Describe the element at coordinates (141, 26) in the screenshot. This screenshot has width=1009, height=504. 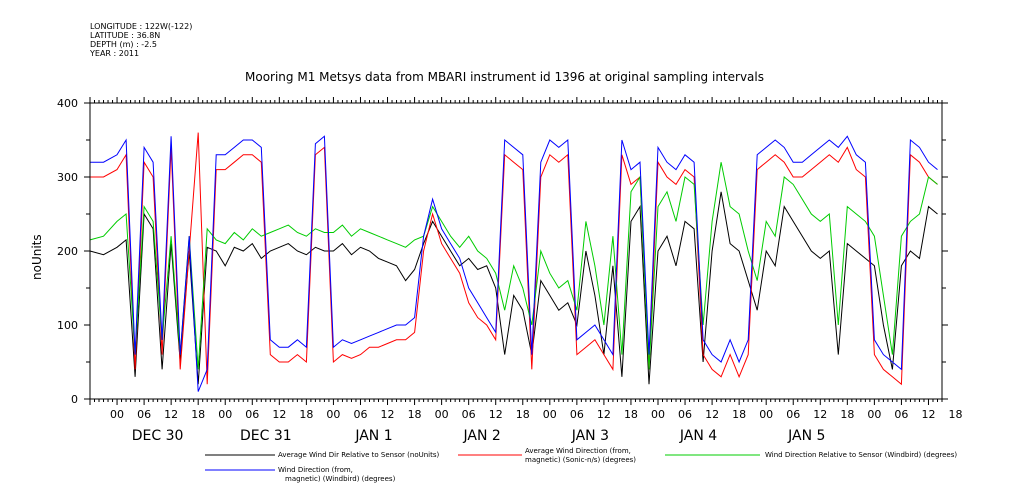
I see `meta-longitude: LONGITUDE : 122W(-122)` at that location.